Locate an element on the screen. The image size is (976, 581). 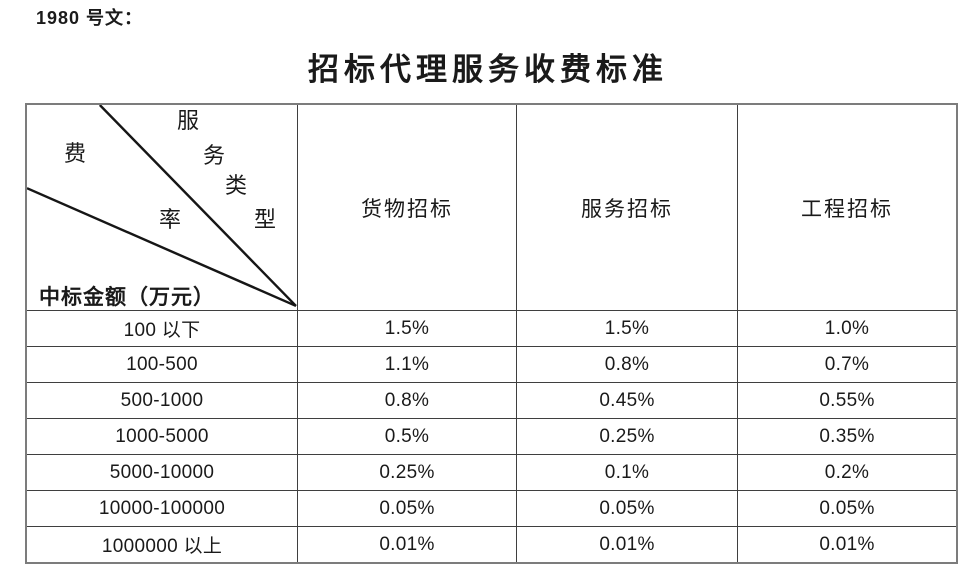
goods-rate-cell: 0.25% is located at coordinates (407, 472).